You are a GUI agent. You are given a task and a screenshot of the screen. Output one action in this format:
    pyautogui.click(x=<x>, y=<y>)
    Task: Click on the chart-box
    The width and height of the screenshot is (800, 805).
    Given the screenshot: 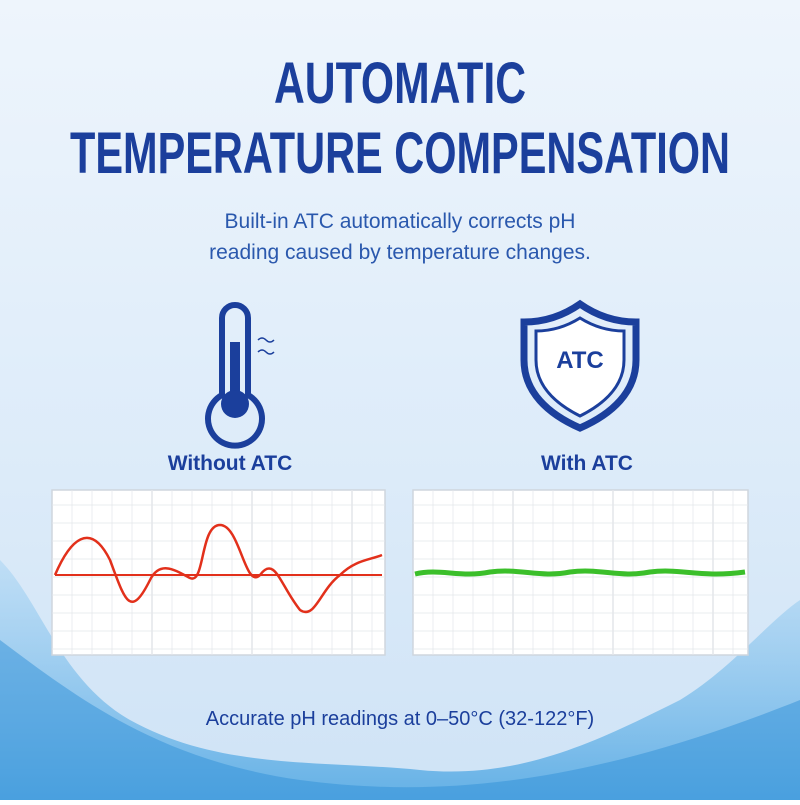 What is the action you would take?
    pyautogui.click(x=218, y=572)
    